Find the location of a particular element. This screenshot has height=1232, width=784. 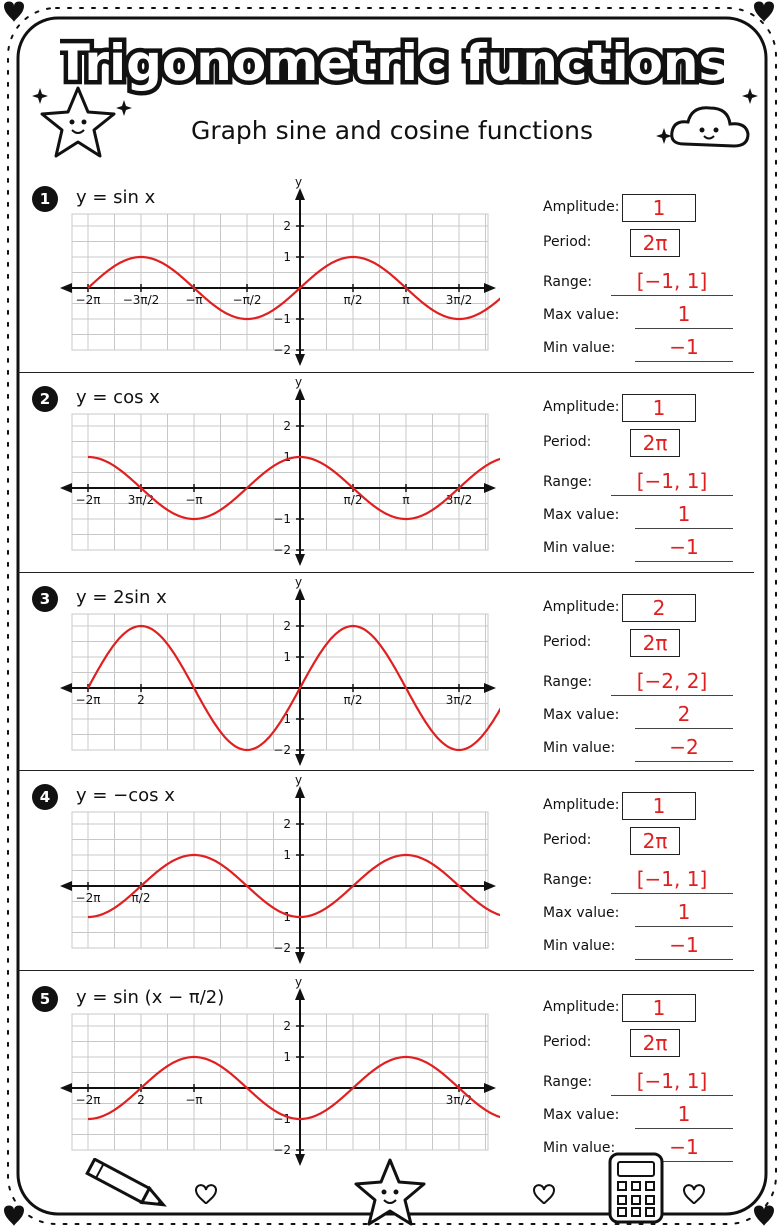

min-field: Min value: −2 is located at coordinates (638, 749).